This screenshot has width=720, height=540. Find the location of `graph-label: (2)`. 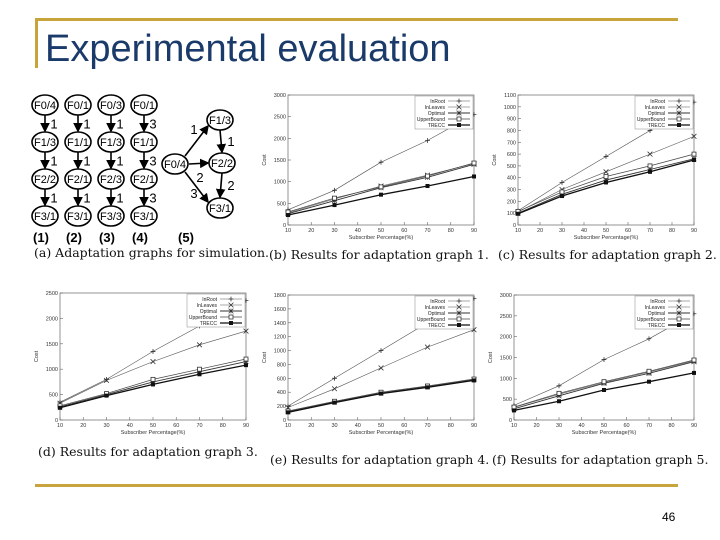

graph-label: (2) is located at coordinates (74, 237).